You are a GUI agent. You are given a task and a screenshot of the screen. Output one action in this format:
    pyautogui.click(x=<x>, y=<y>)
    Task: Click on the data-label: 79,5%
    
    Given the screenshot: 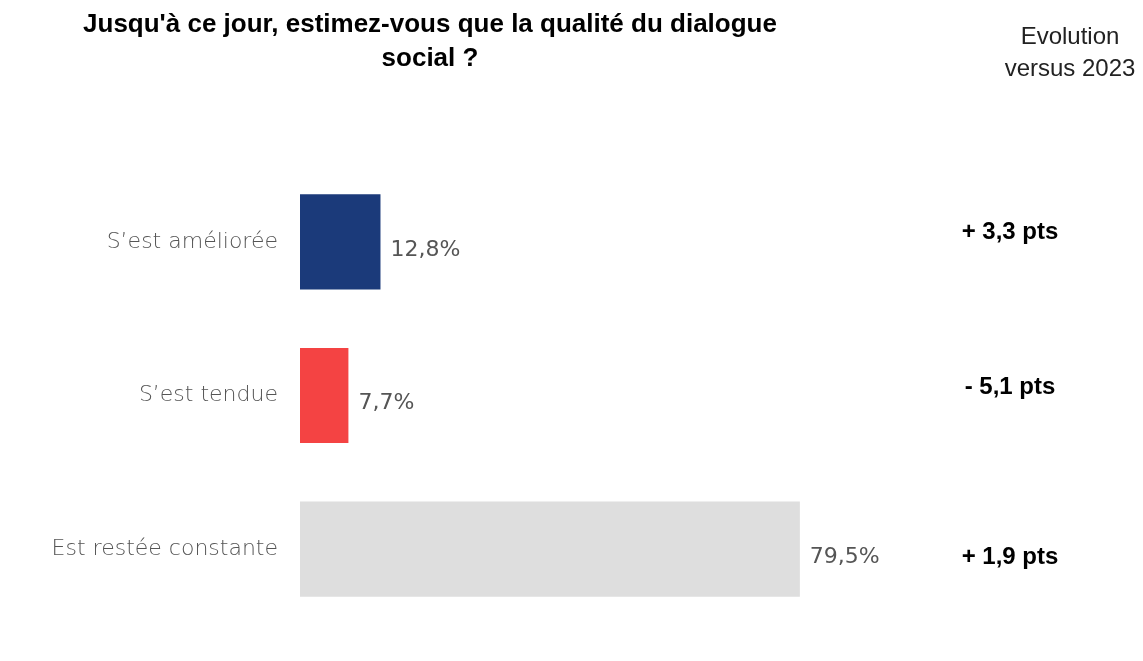 What is the action you would take?
    pyautogui.click(x=844, y=555)
    